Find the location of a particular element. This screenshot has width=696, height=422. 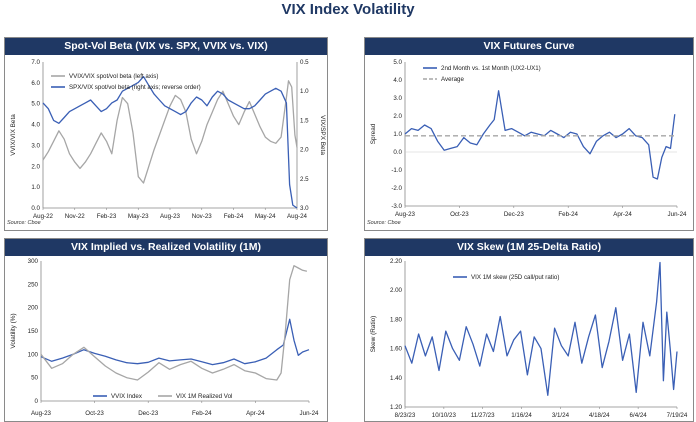

y-tick-label: -2.0 is located at coordinates (396, 188).